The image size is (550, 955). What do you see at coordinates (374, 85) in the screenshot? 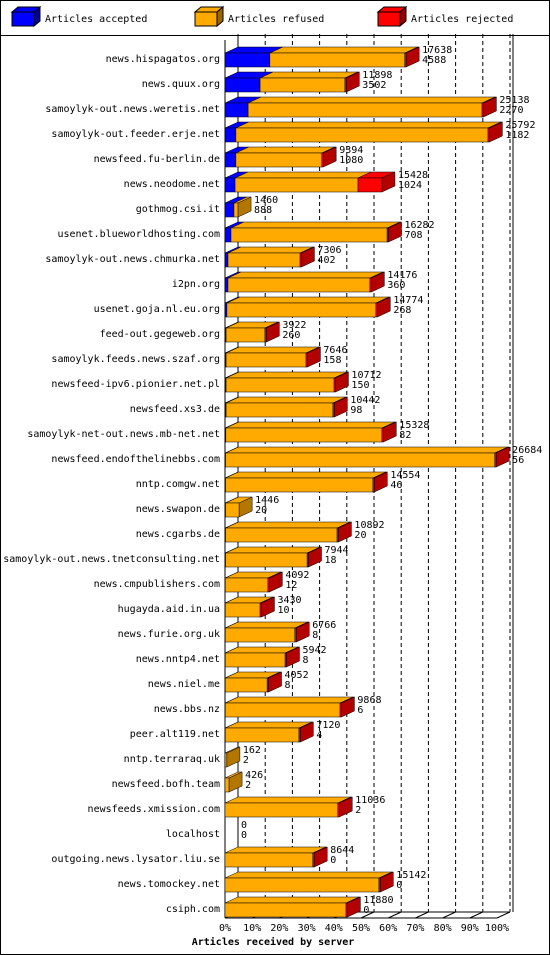
I see `accepted-label: 3502` at bounding box center [374, 85].